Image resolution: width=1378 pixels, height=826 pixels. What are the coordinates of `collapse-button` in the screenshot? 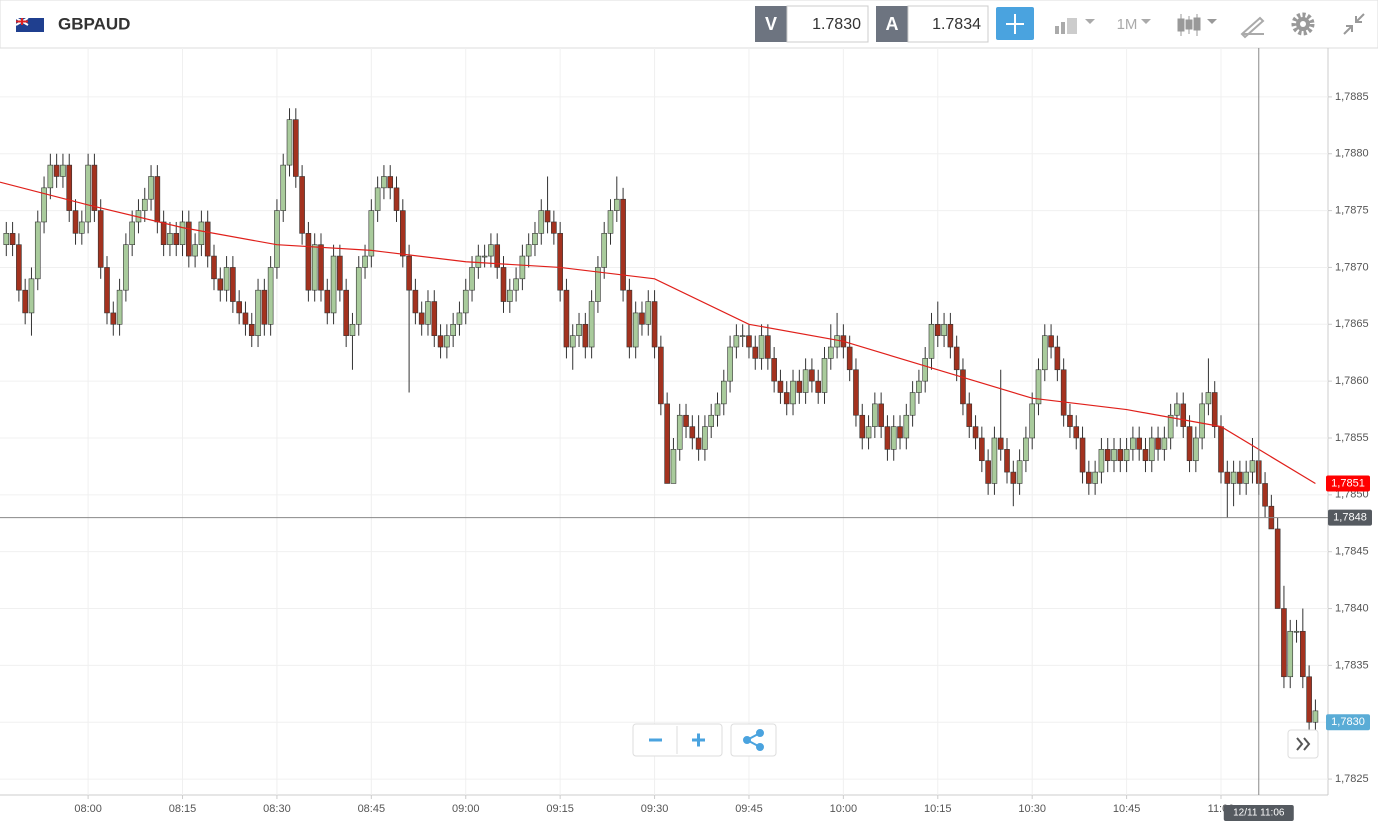 It's located at (1354, 24).